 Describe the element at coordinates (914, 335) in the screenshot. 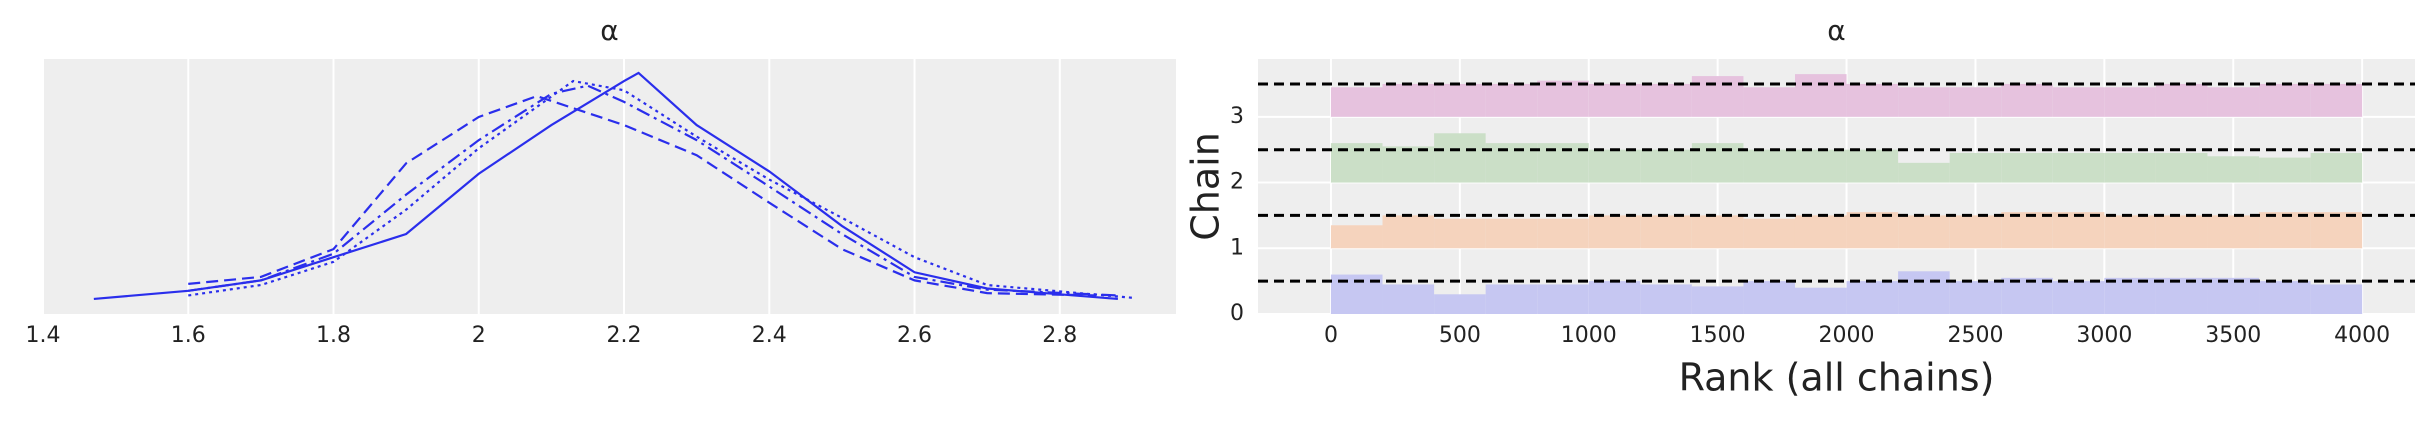

I see `x-tick-label: 2.6` at that location.